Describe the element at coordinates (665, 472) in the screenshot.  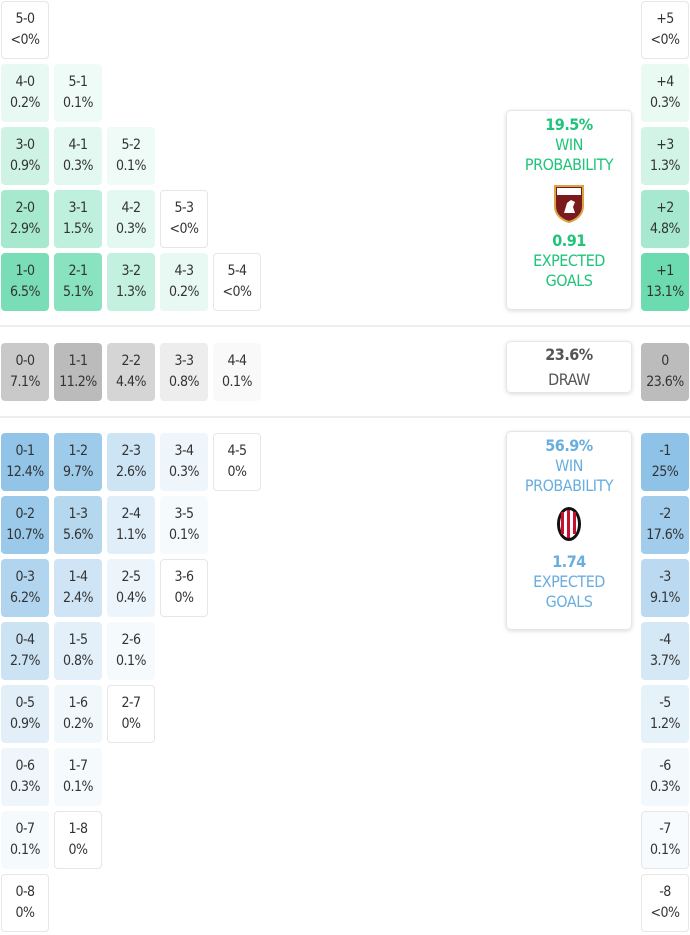
I see `probability-value: 25%` at that location.